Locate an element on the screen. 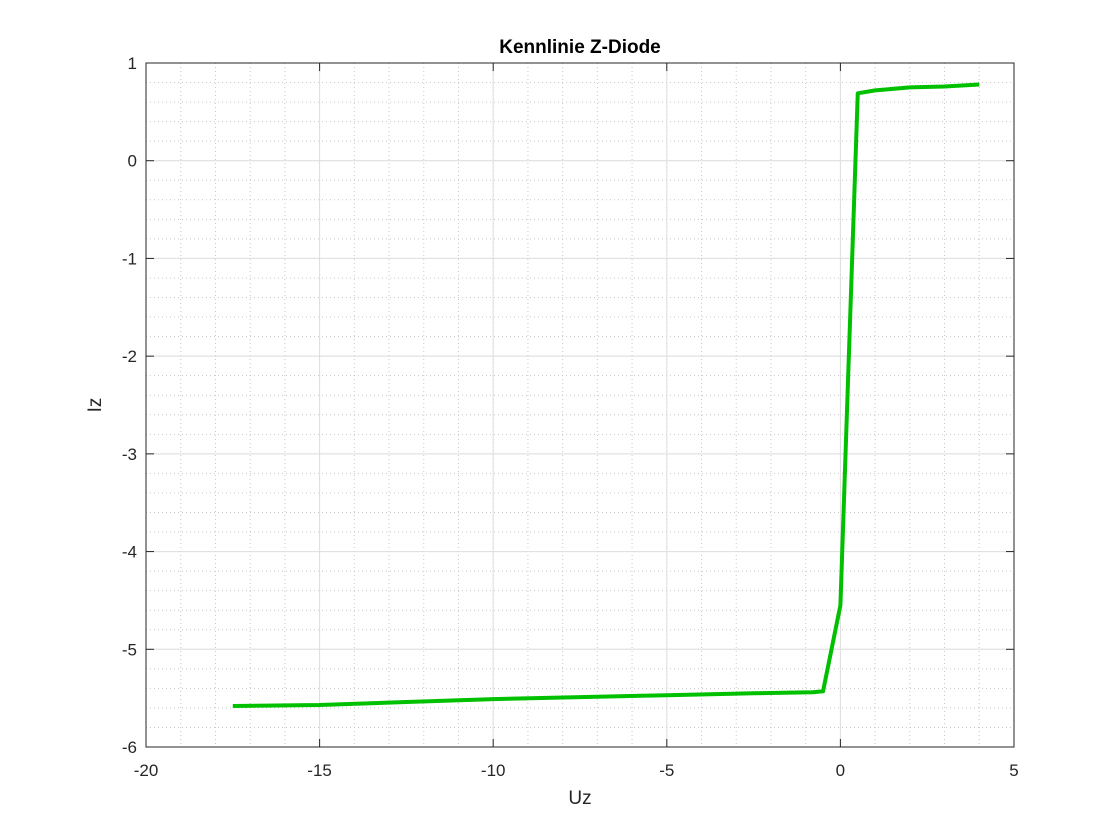  y-tick-label: 1 is located at coordinates (132, 63).